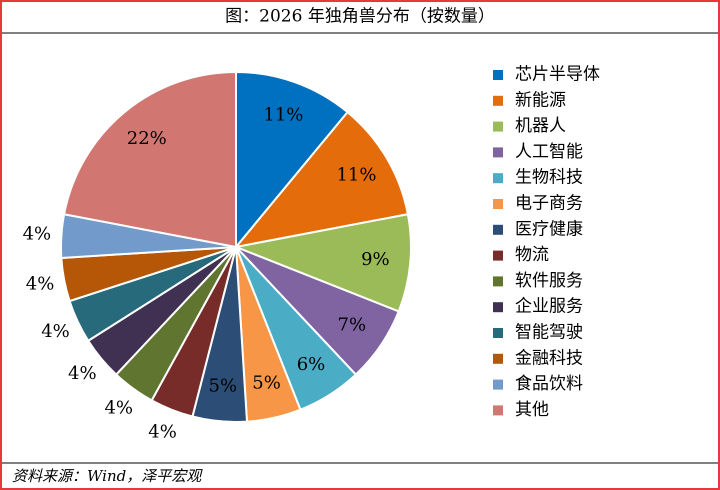  What do you see at coordinates (311, 364) in the screenshot?
I see `value-label: 6%` at bounding box center [311, 364].